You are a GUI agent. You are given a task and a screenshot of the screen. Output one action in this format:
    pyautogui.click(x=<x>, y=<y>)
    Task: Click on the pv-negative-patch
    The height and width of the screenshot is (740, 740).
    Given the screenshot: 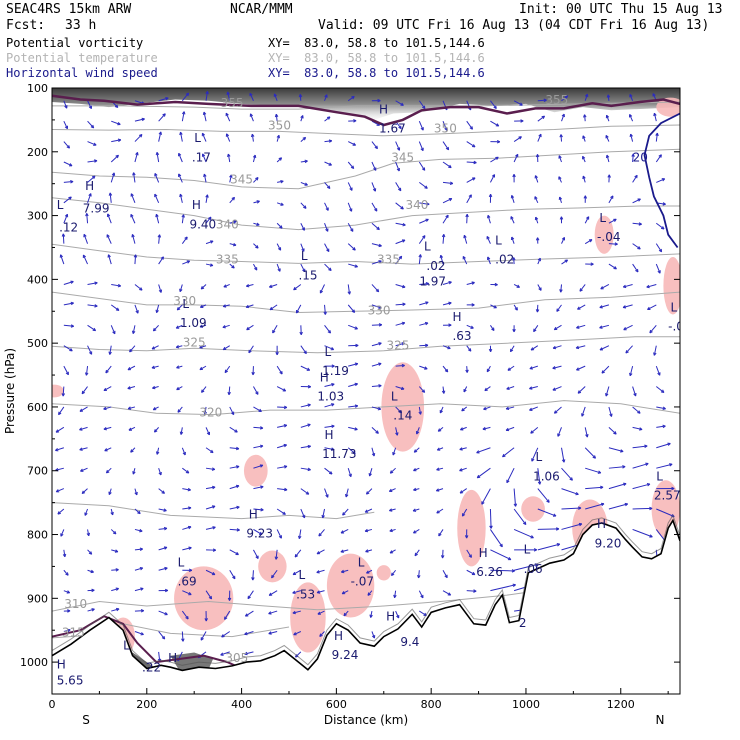 What is the action you would take?
    pyautogui.click(x=671, y=286)
    